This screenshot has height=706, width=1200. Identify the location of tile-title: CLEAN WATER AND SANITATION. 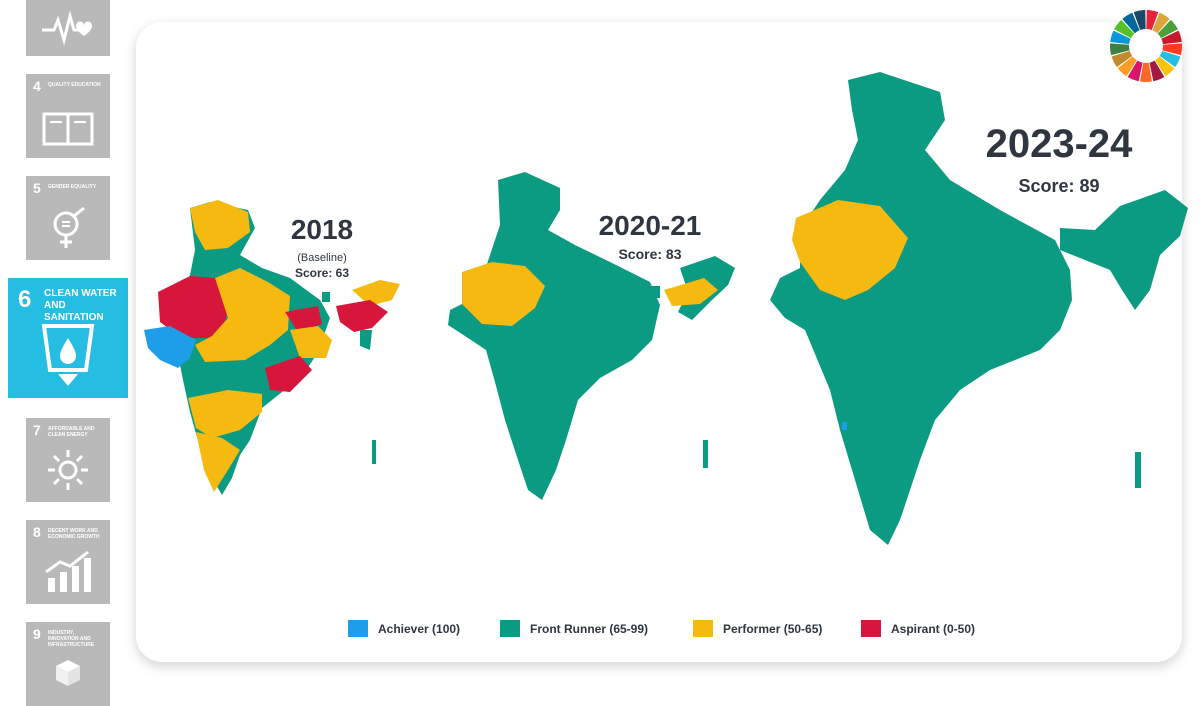
(80, 305).